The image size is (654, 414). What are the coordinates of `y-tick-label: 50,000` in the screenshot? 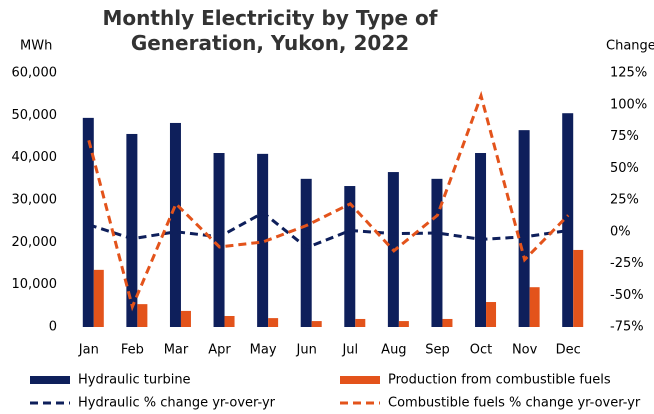 It's located at (35, 115).